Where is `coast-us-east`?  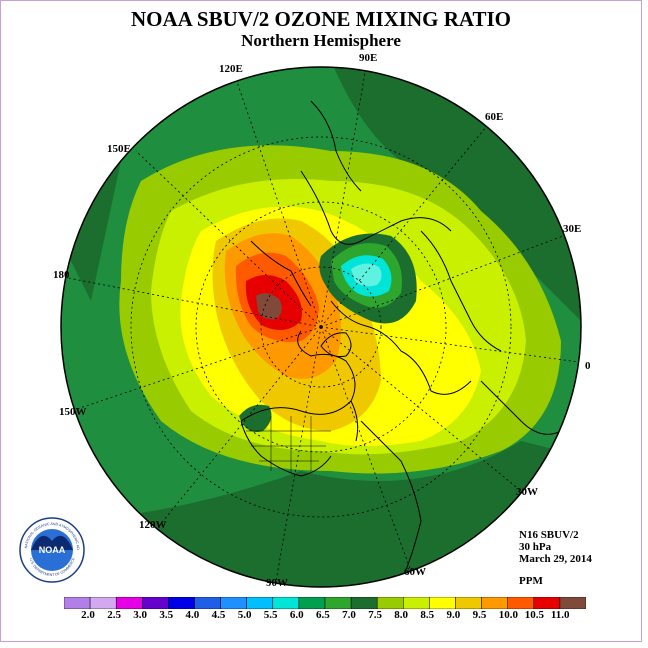
coast-us-east is located at coordinates (286, 448).